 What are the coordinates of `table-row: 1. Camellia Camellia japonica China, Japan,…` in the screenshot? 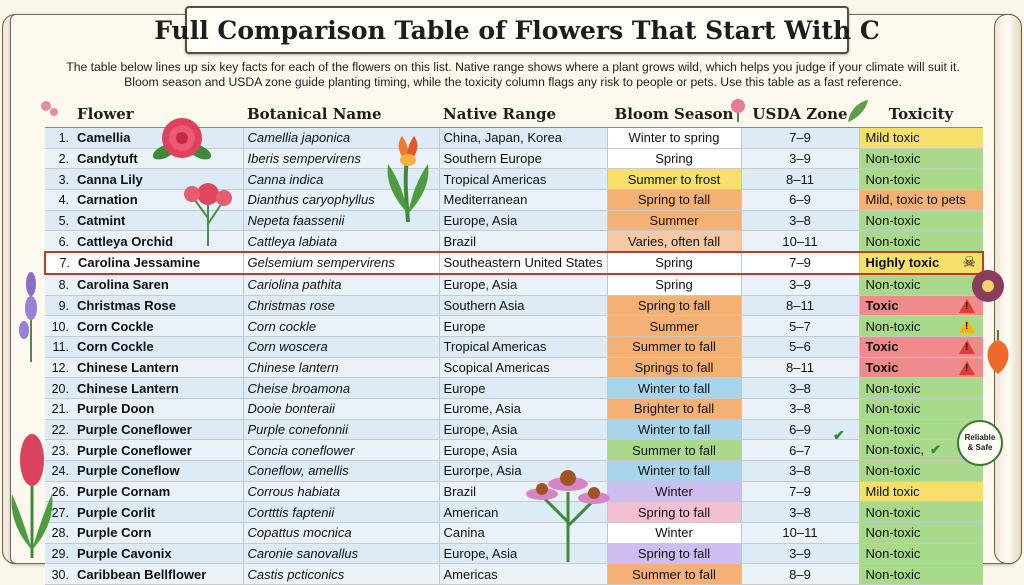 It's located at (514, 138).